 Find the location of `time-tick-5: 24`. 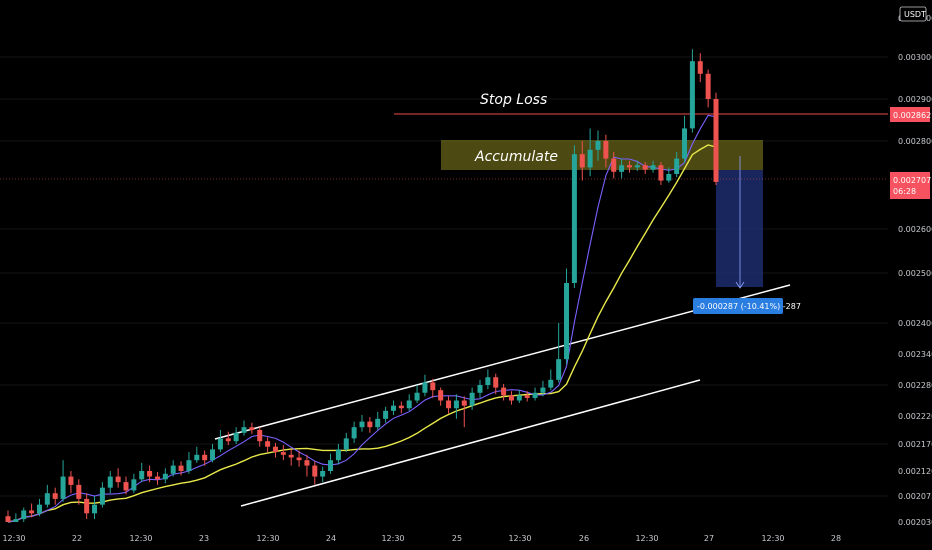

time-tick-5: 24 is located at coordinates (331, 538).